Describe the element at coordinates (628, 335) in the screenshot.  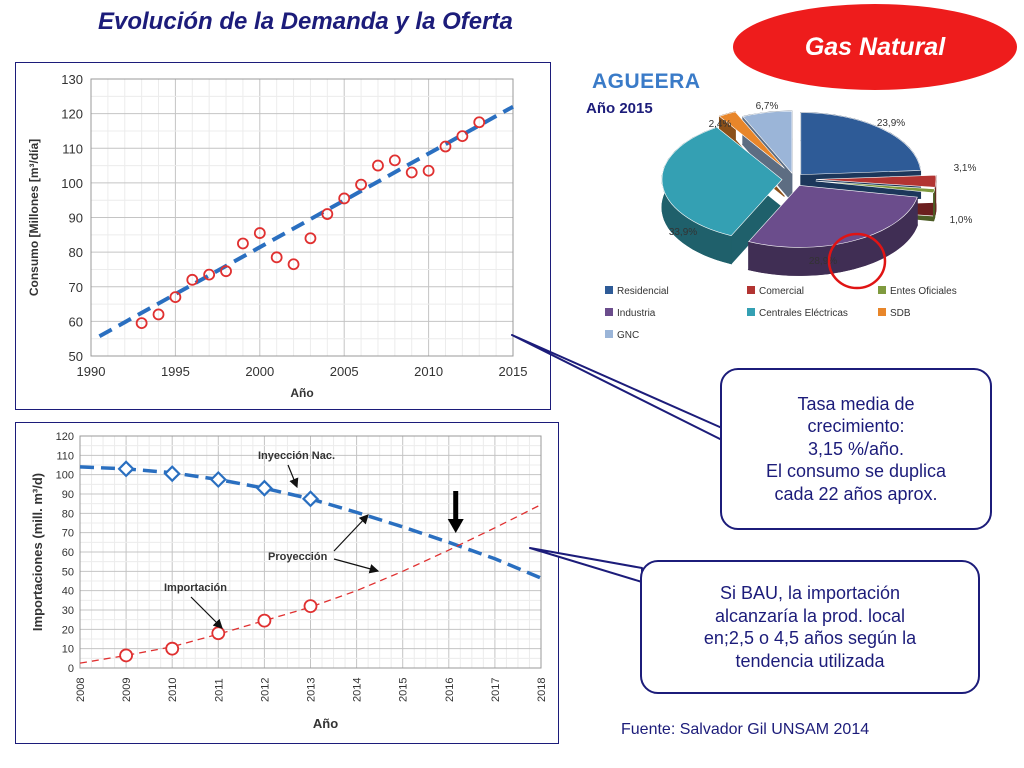
I see `legend-label: GNC` at that location.